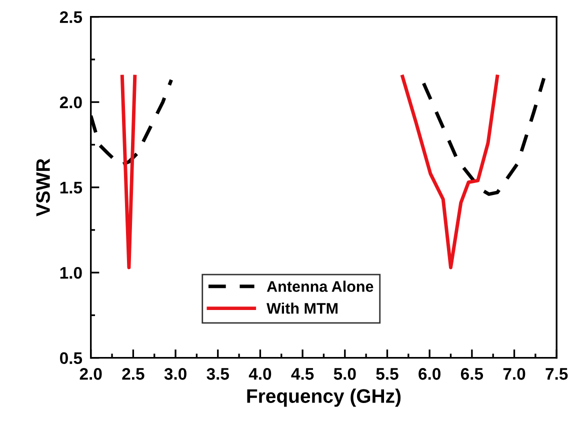  What do you see at coordinates (71, 102) in the screenshot?
I see `y-tick-label: 2.0` at bounding box center [71, 102].